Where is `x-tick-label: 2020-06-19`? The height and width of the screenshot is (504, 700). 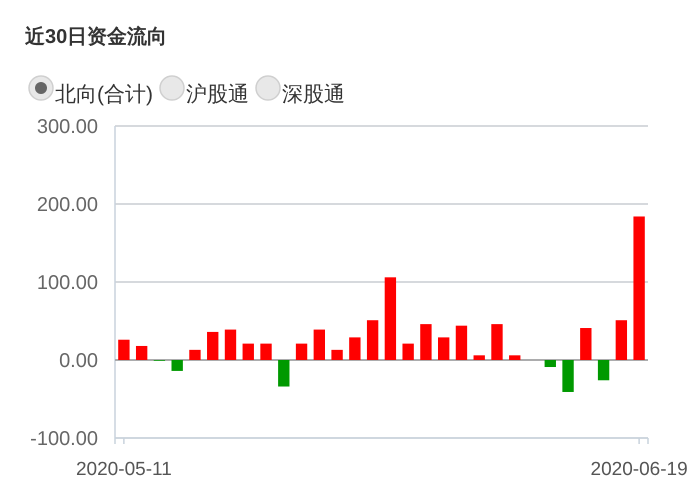 x-tick-label: 2020-06-19 is located at coordinates (639, 469).